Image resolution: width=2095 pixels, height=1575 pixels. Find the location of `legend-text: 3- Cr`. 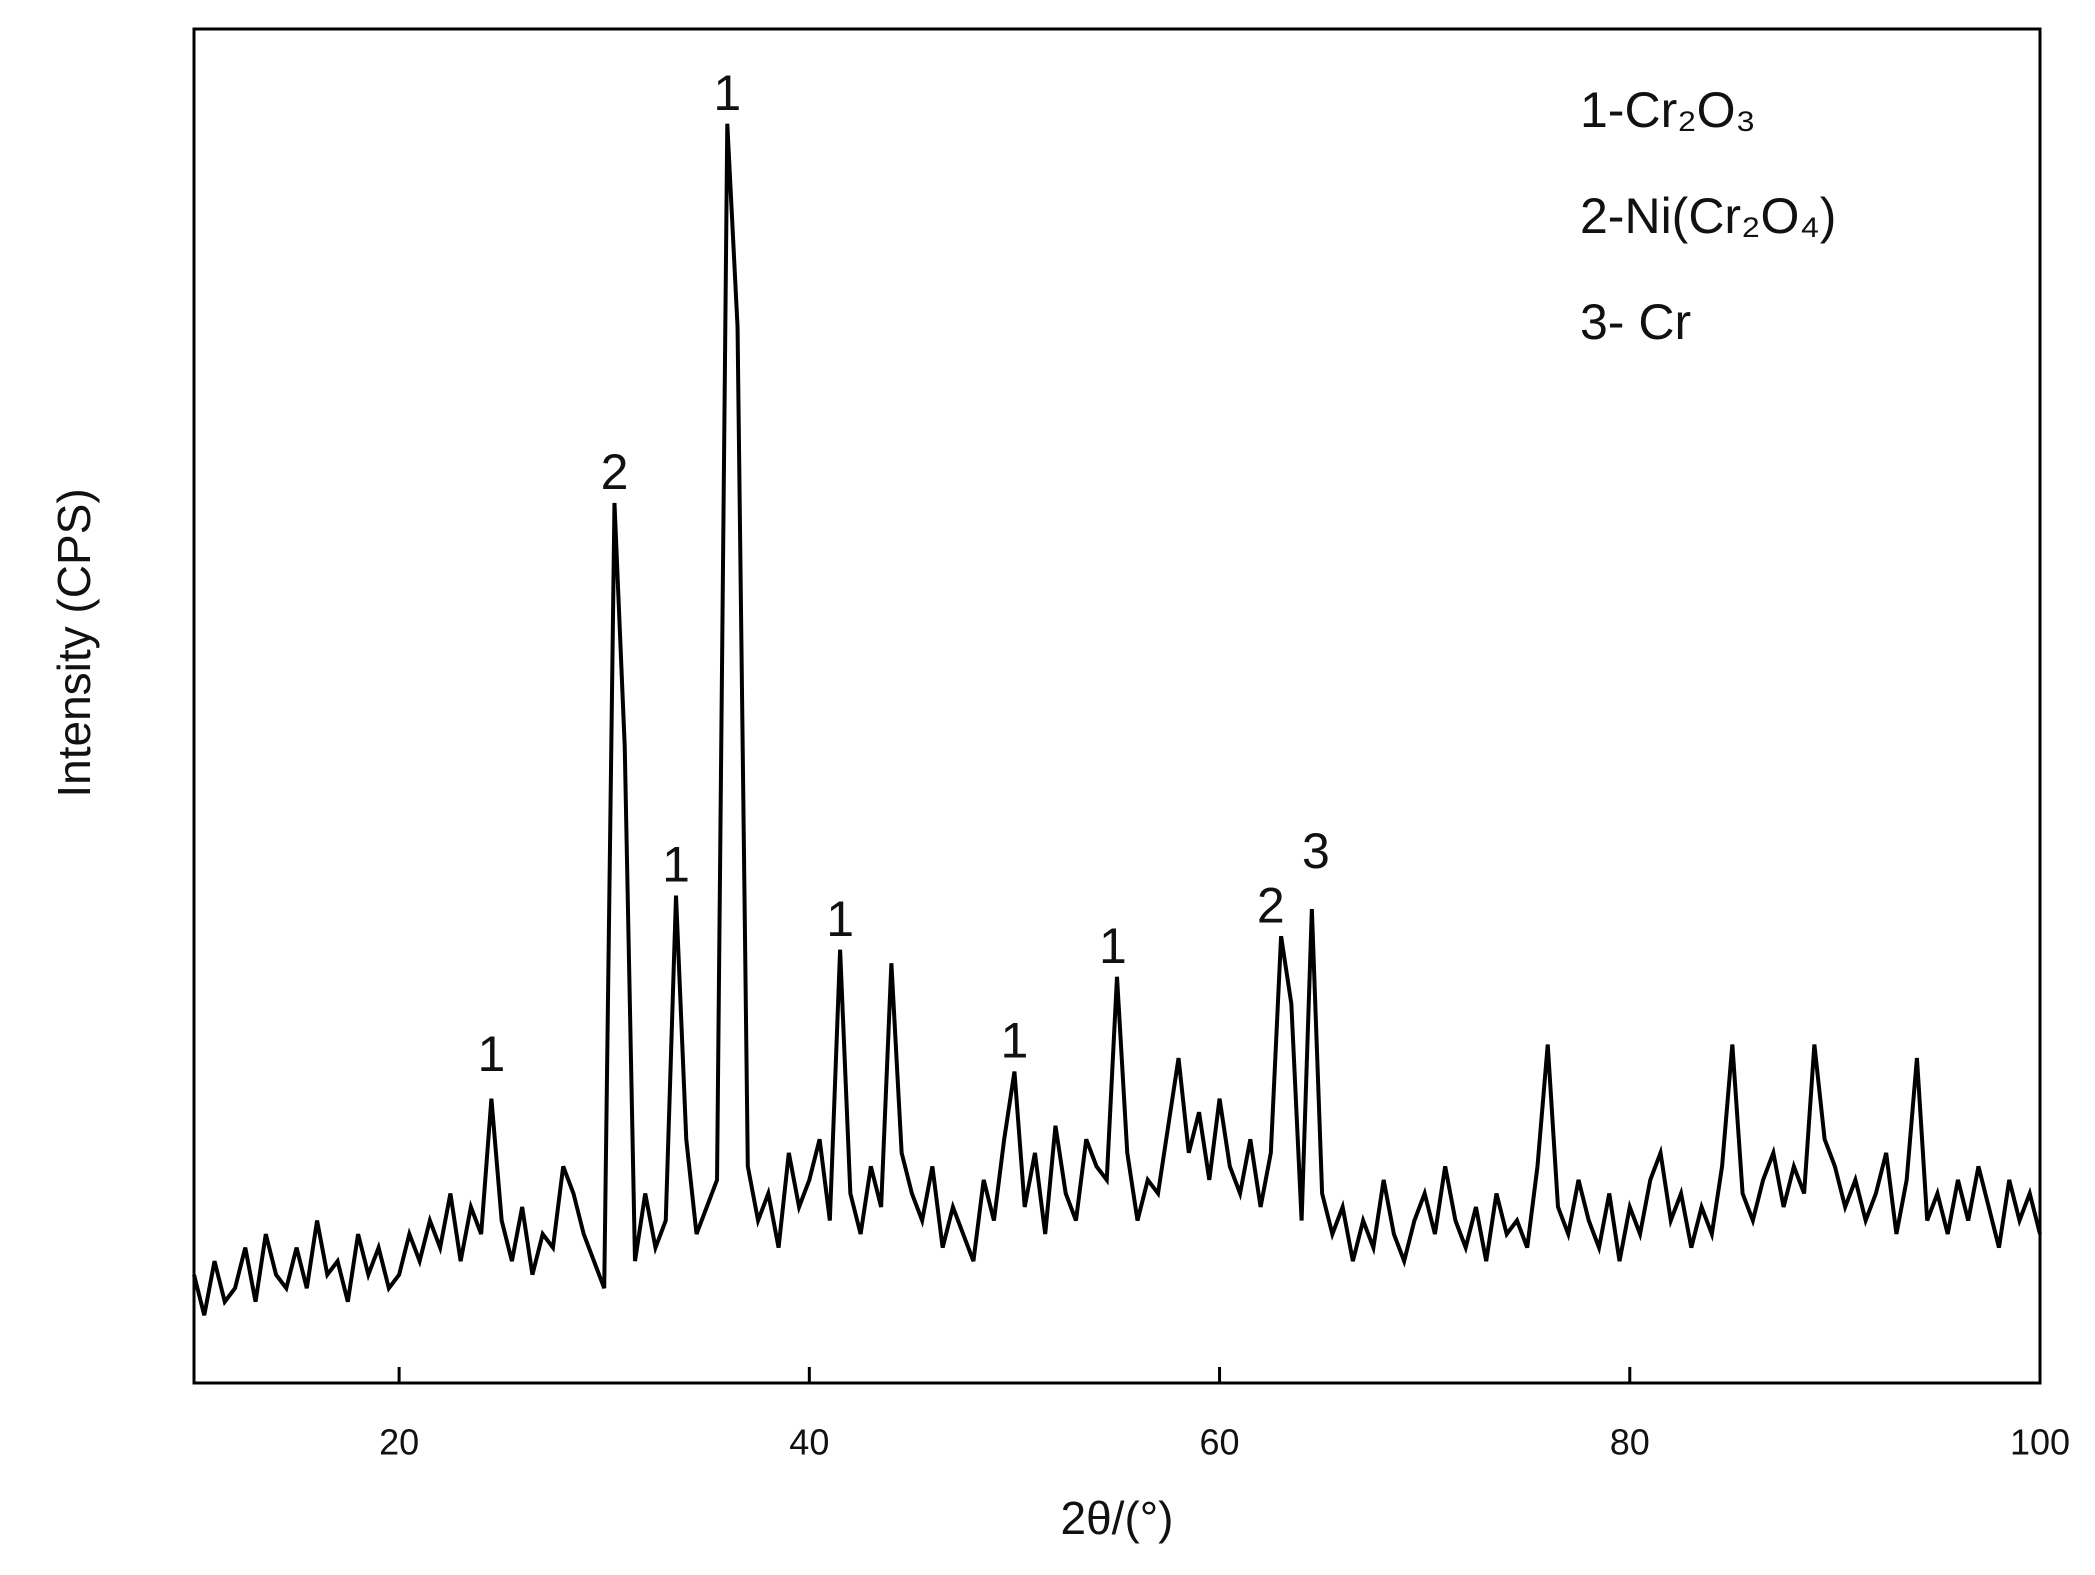

legend-text: 3- Cr is located at coordinates (1635, 322).